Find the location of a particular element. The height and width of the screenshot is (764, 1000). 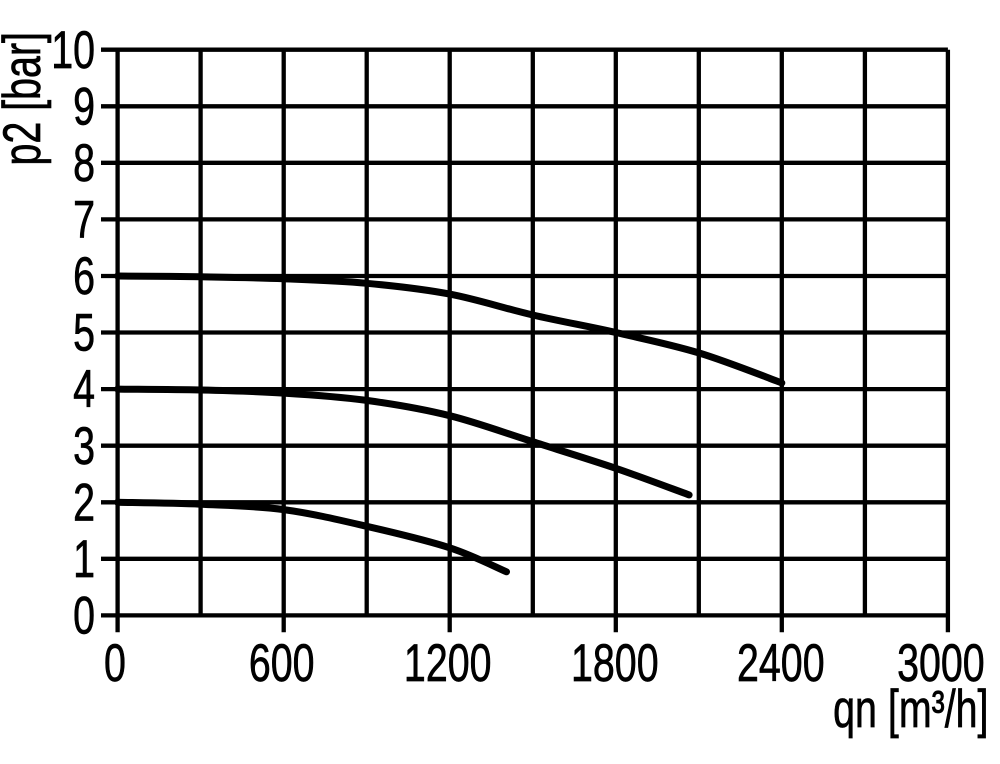

svg-text: 3 is located at coordinates (84, 445).